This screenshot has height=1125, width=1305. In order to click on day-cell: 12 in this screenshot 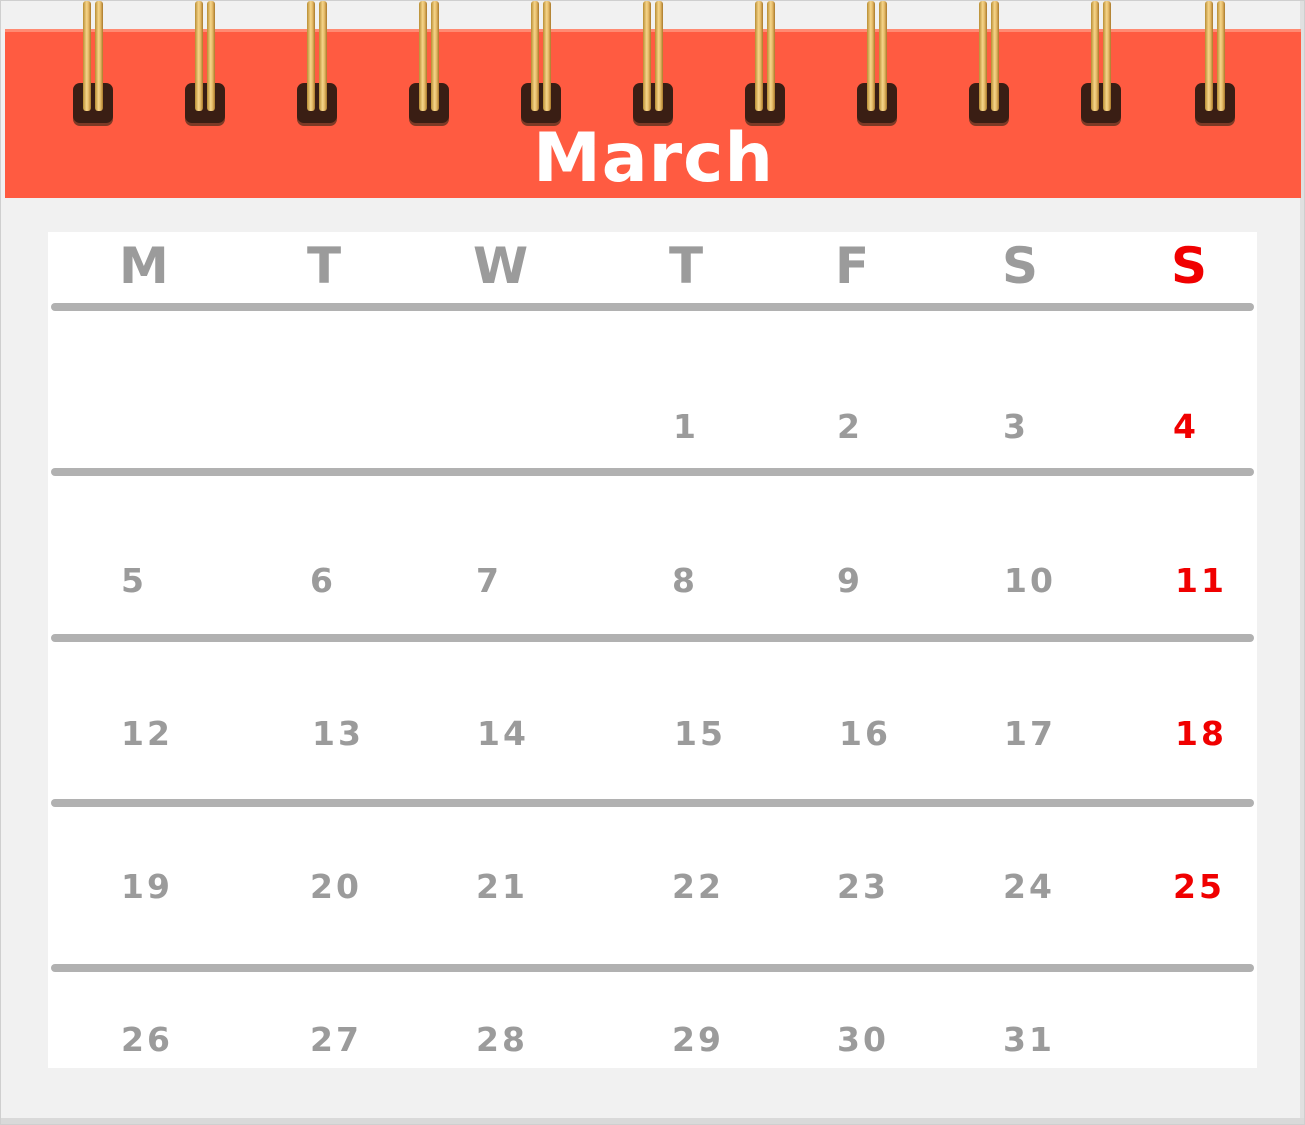, I will do `click(147, 733)`.